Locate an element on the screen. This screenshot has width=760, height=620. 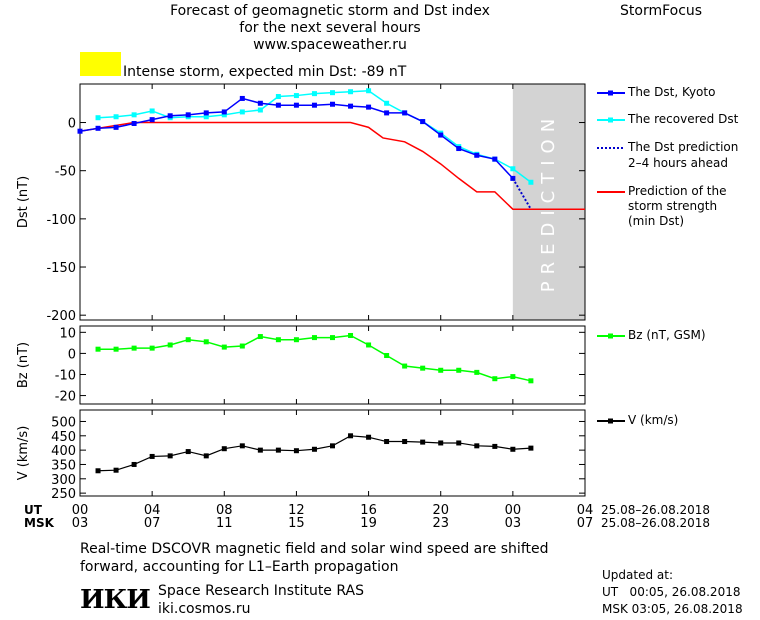
y-tick-label: -100 is located at coordinates (61, 220).